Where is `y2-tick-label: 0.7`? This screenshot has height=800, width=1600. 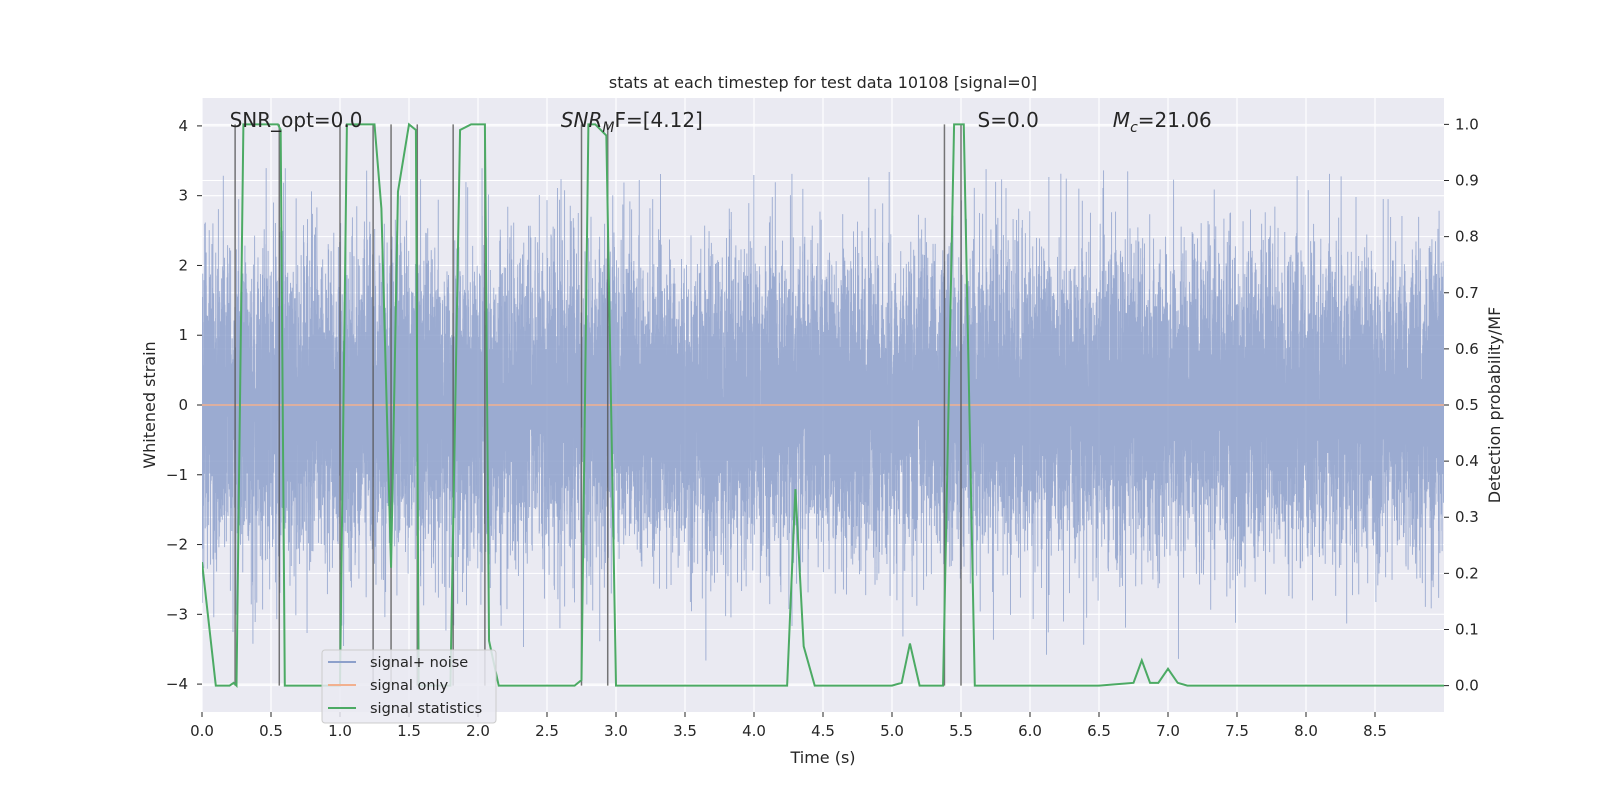
y2-tick-label: 0.7 is located at coordinates (1467, 293).